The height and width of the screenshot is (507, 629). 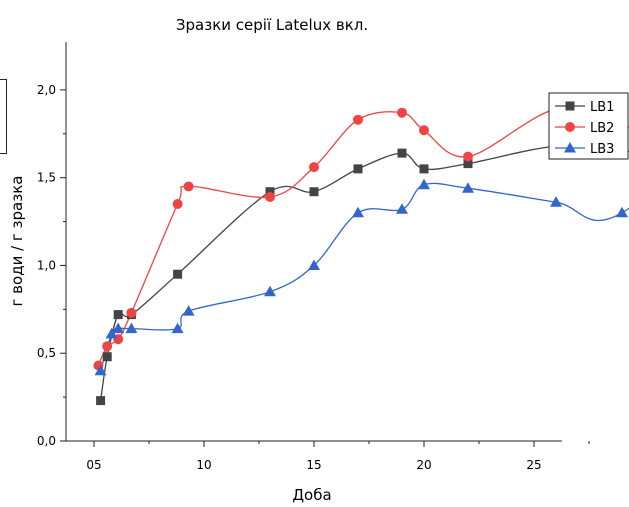 I want to click on x-tick-label: 20, so click(x=423, y=465).